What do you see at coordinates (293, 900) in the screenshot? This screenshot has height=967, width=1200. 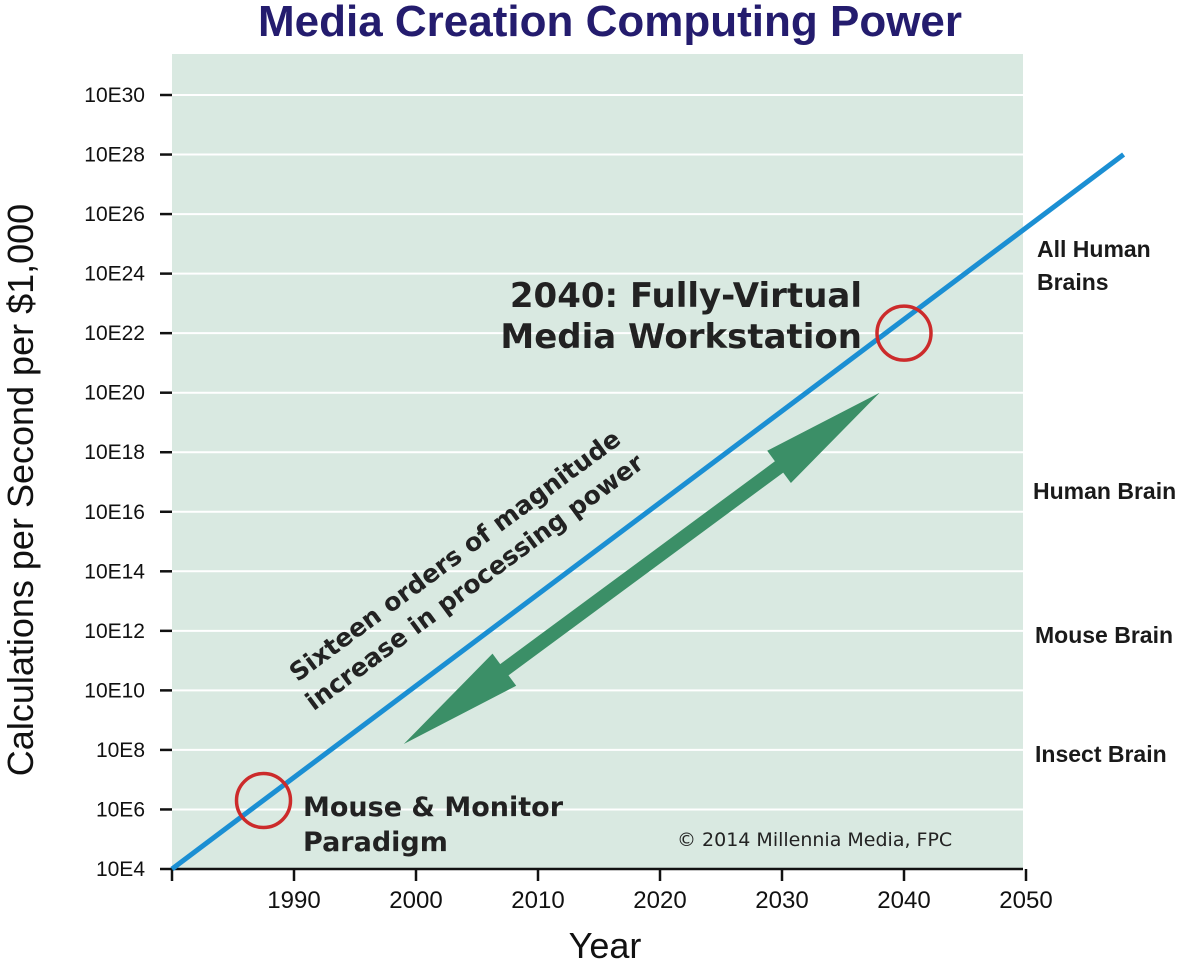 I see `x-tick-label-1990: 1990` at bounding box center [293, 900].